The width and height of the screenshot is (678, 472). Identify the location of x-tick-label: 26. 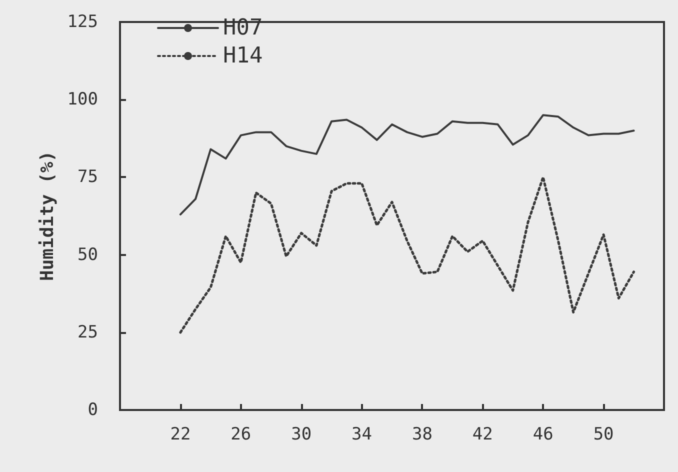
(241, 434).